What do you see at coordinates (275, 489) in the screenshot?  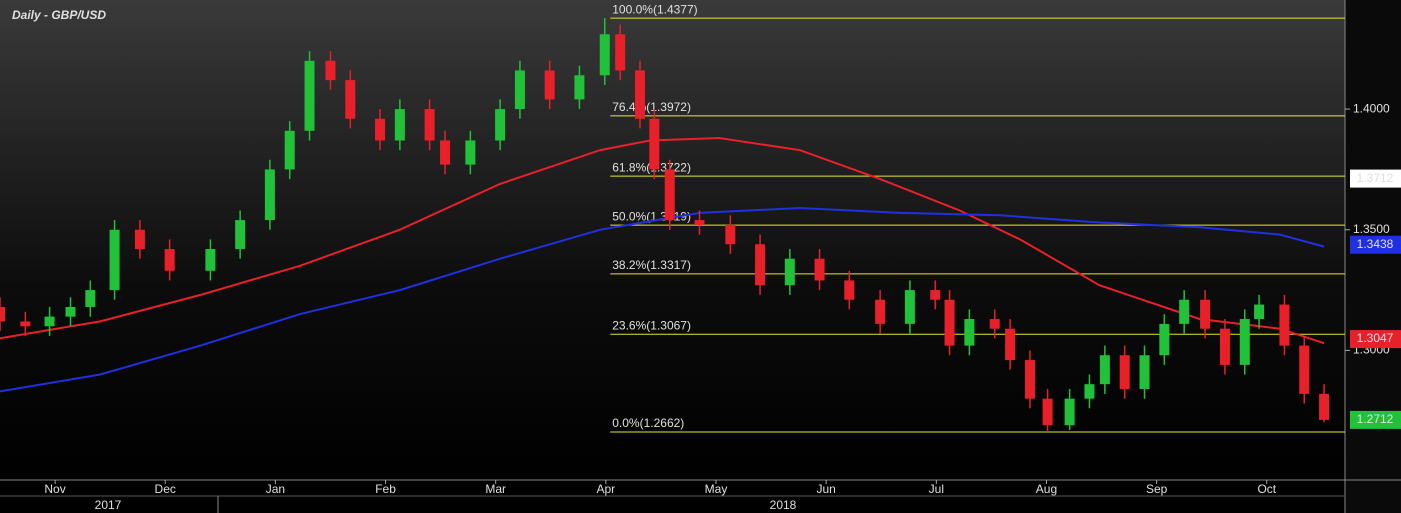 I see `x-tick-label: Jan` at bounding box center [275, 489].